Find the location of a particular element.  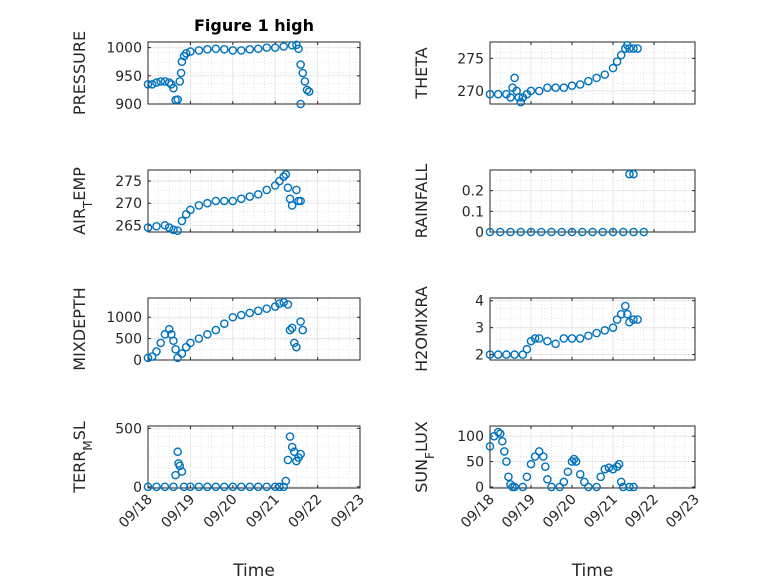

x-tick-label: 09/21 is located at coordinates (263, 512).